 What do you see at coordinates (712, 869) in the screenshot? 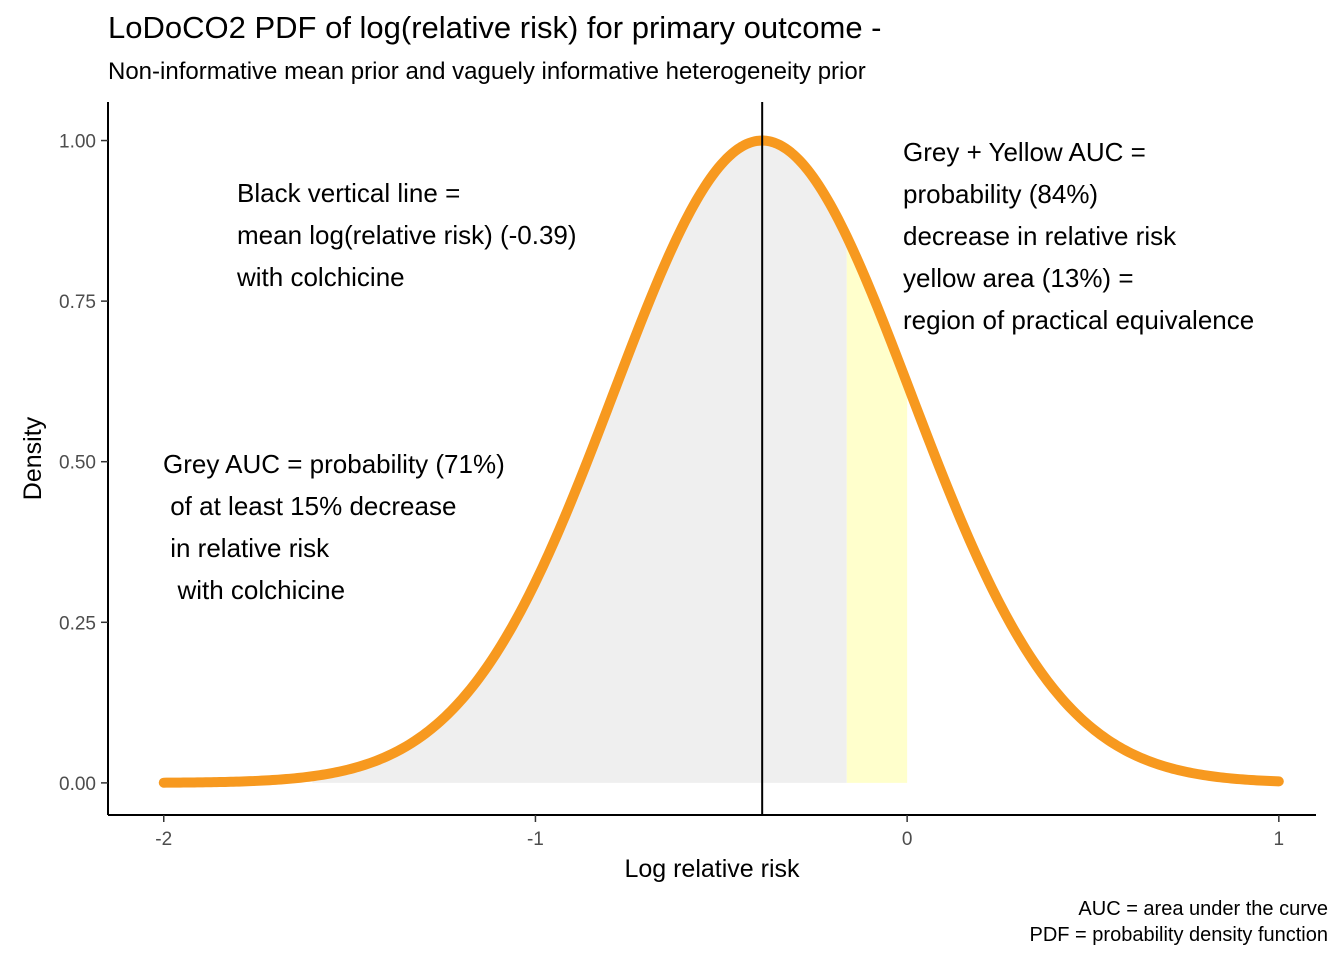
I see `x-axis-title: Log relative risk` at bounding box center [712, 869].